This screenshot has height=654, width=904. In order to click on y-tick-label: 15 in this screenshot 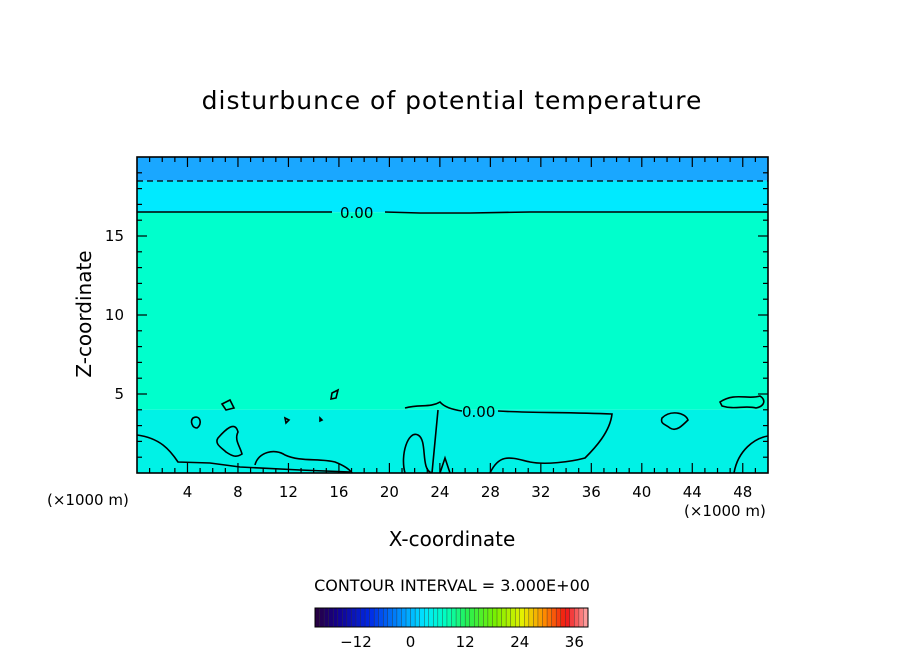, I will do `click(114, 236)`.